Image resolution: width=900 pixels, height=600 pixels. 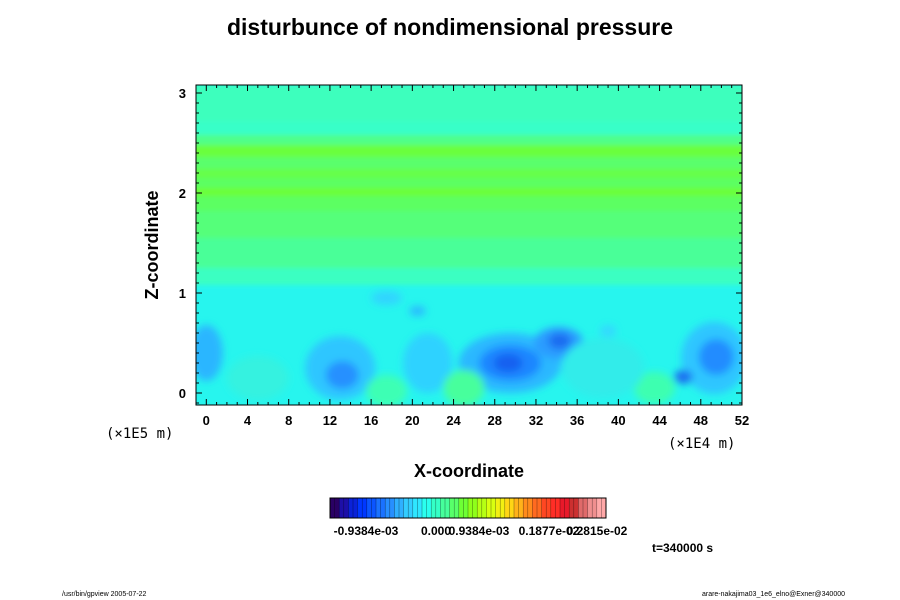 I want to click on y-tick-label: 1, so click(x=182, y=293).